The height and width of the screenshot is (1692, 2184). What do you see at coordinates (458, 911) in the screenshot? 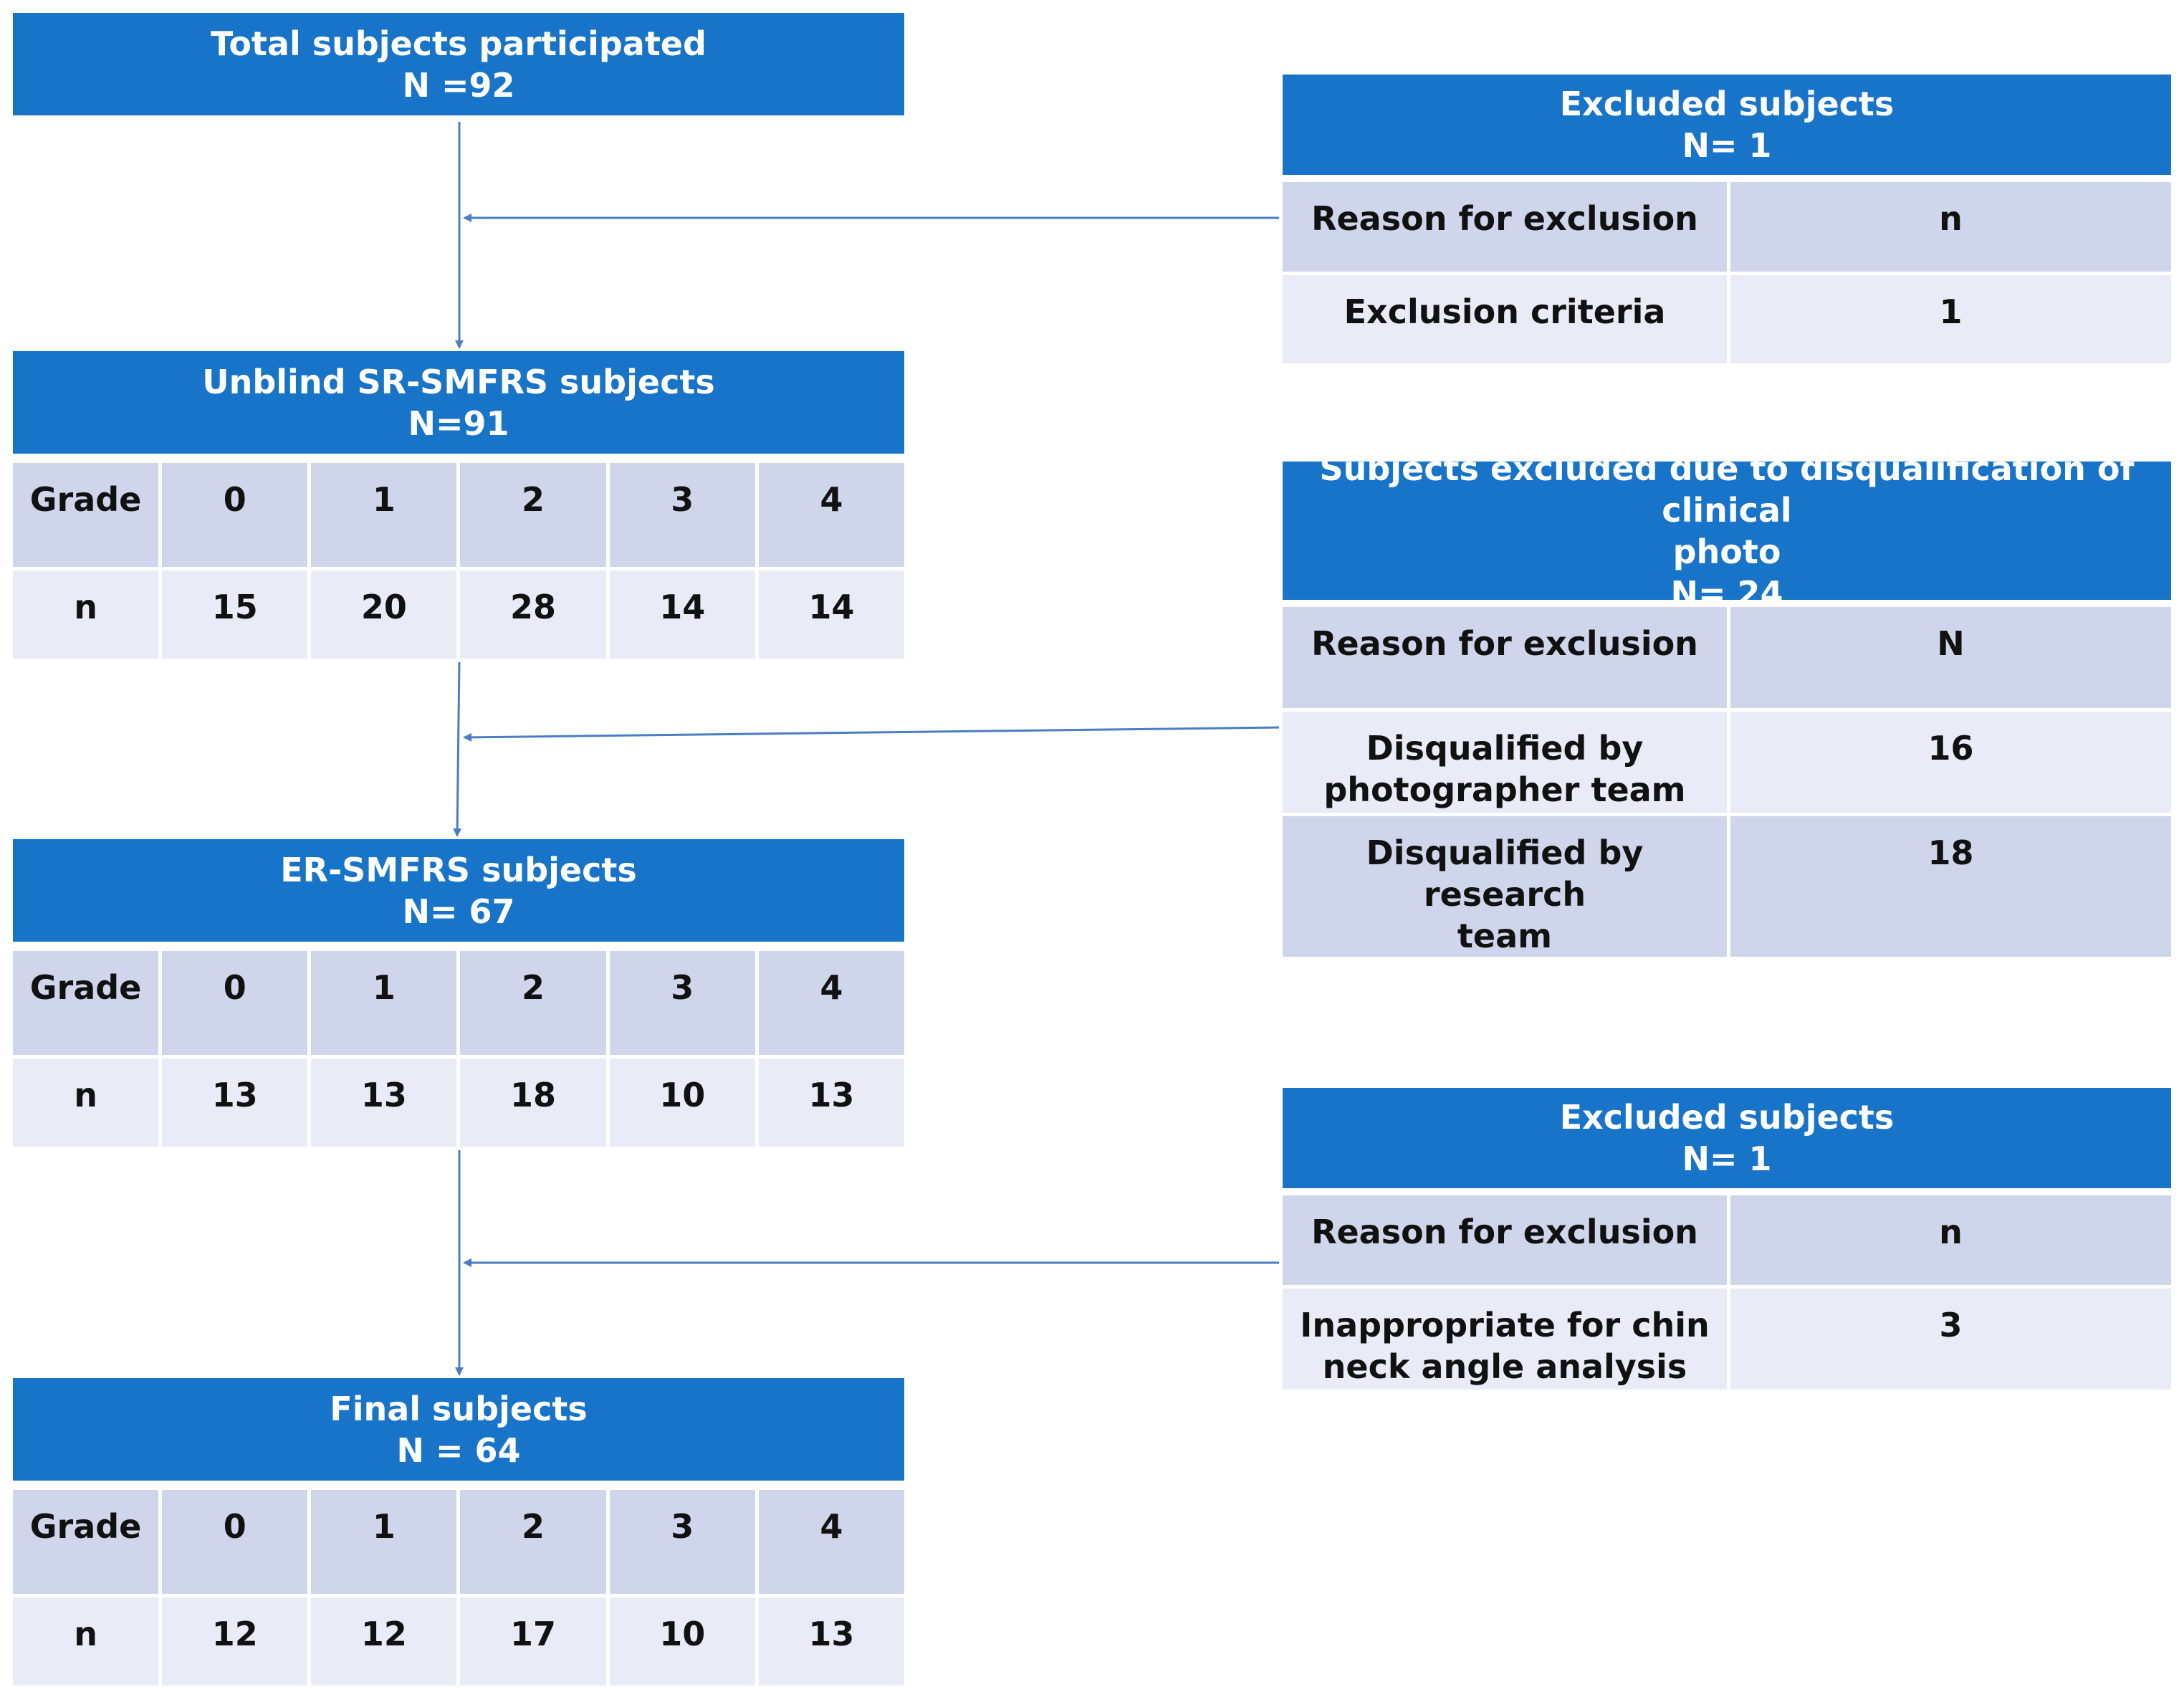
I see `er-subjects-count: N= 67` at bounding box center [458, 911].